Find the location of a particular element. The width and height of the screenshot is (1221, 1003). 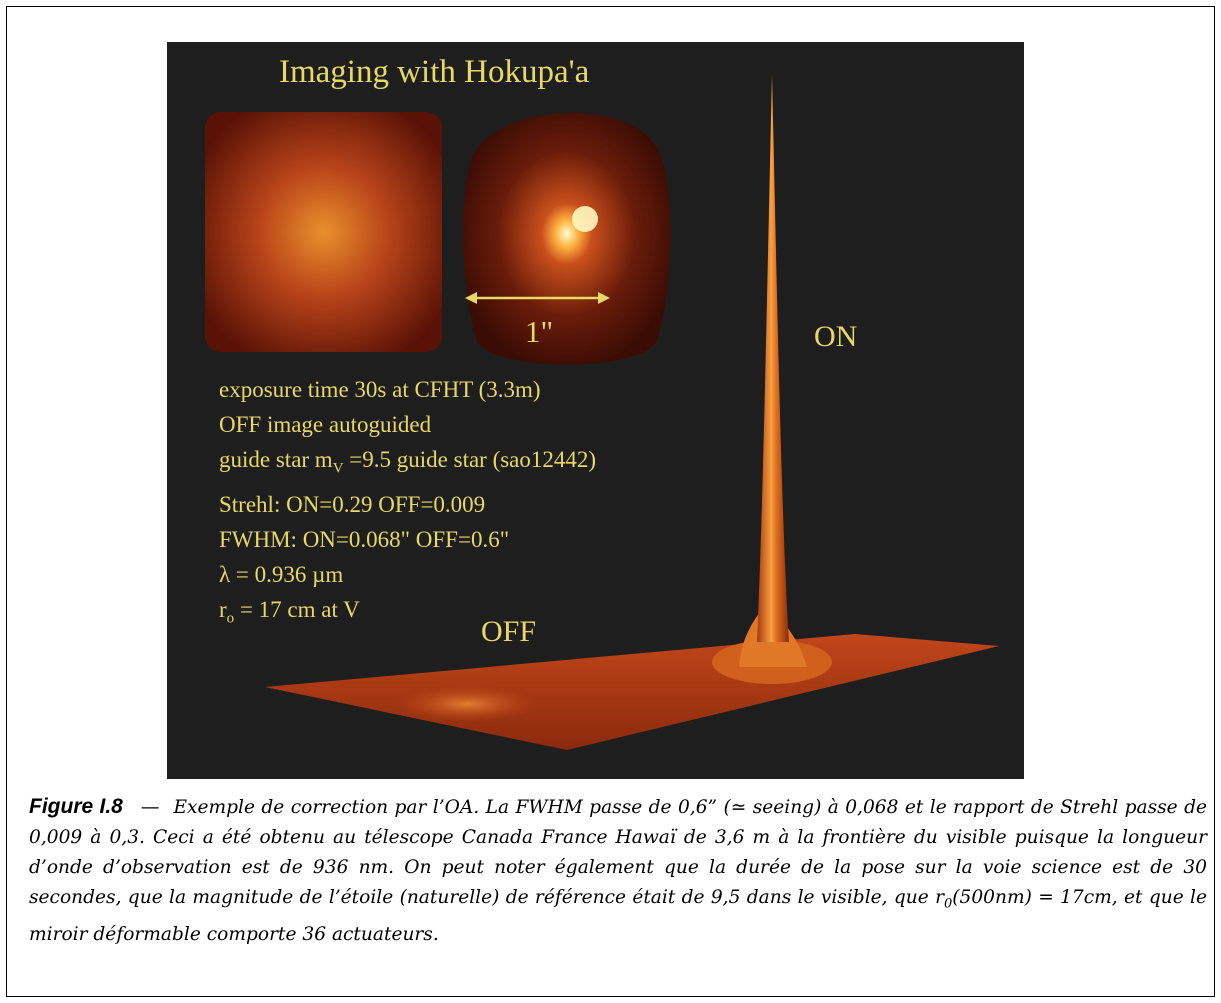

info-line-fwhm: FWHM: ON=0.068" OFF=0.6" is located at coordinates (364, 539).